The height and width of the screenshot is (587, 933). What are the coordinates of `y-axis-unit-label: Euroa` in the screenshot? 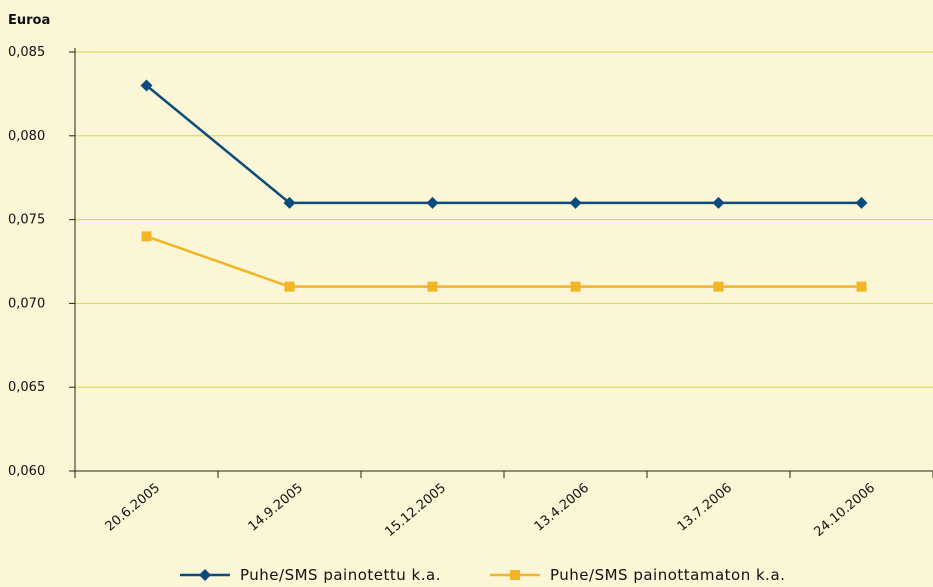 It's located at (29, 20).